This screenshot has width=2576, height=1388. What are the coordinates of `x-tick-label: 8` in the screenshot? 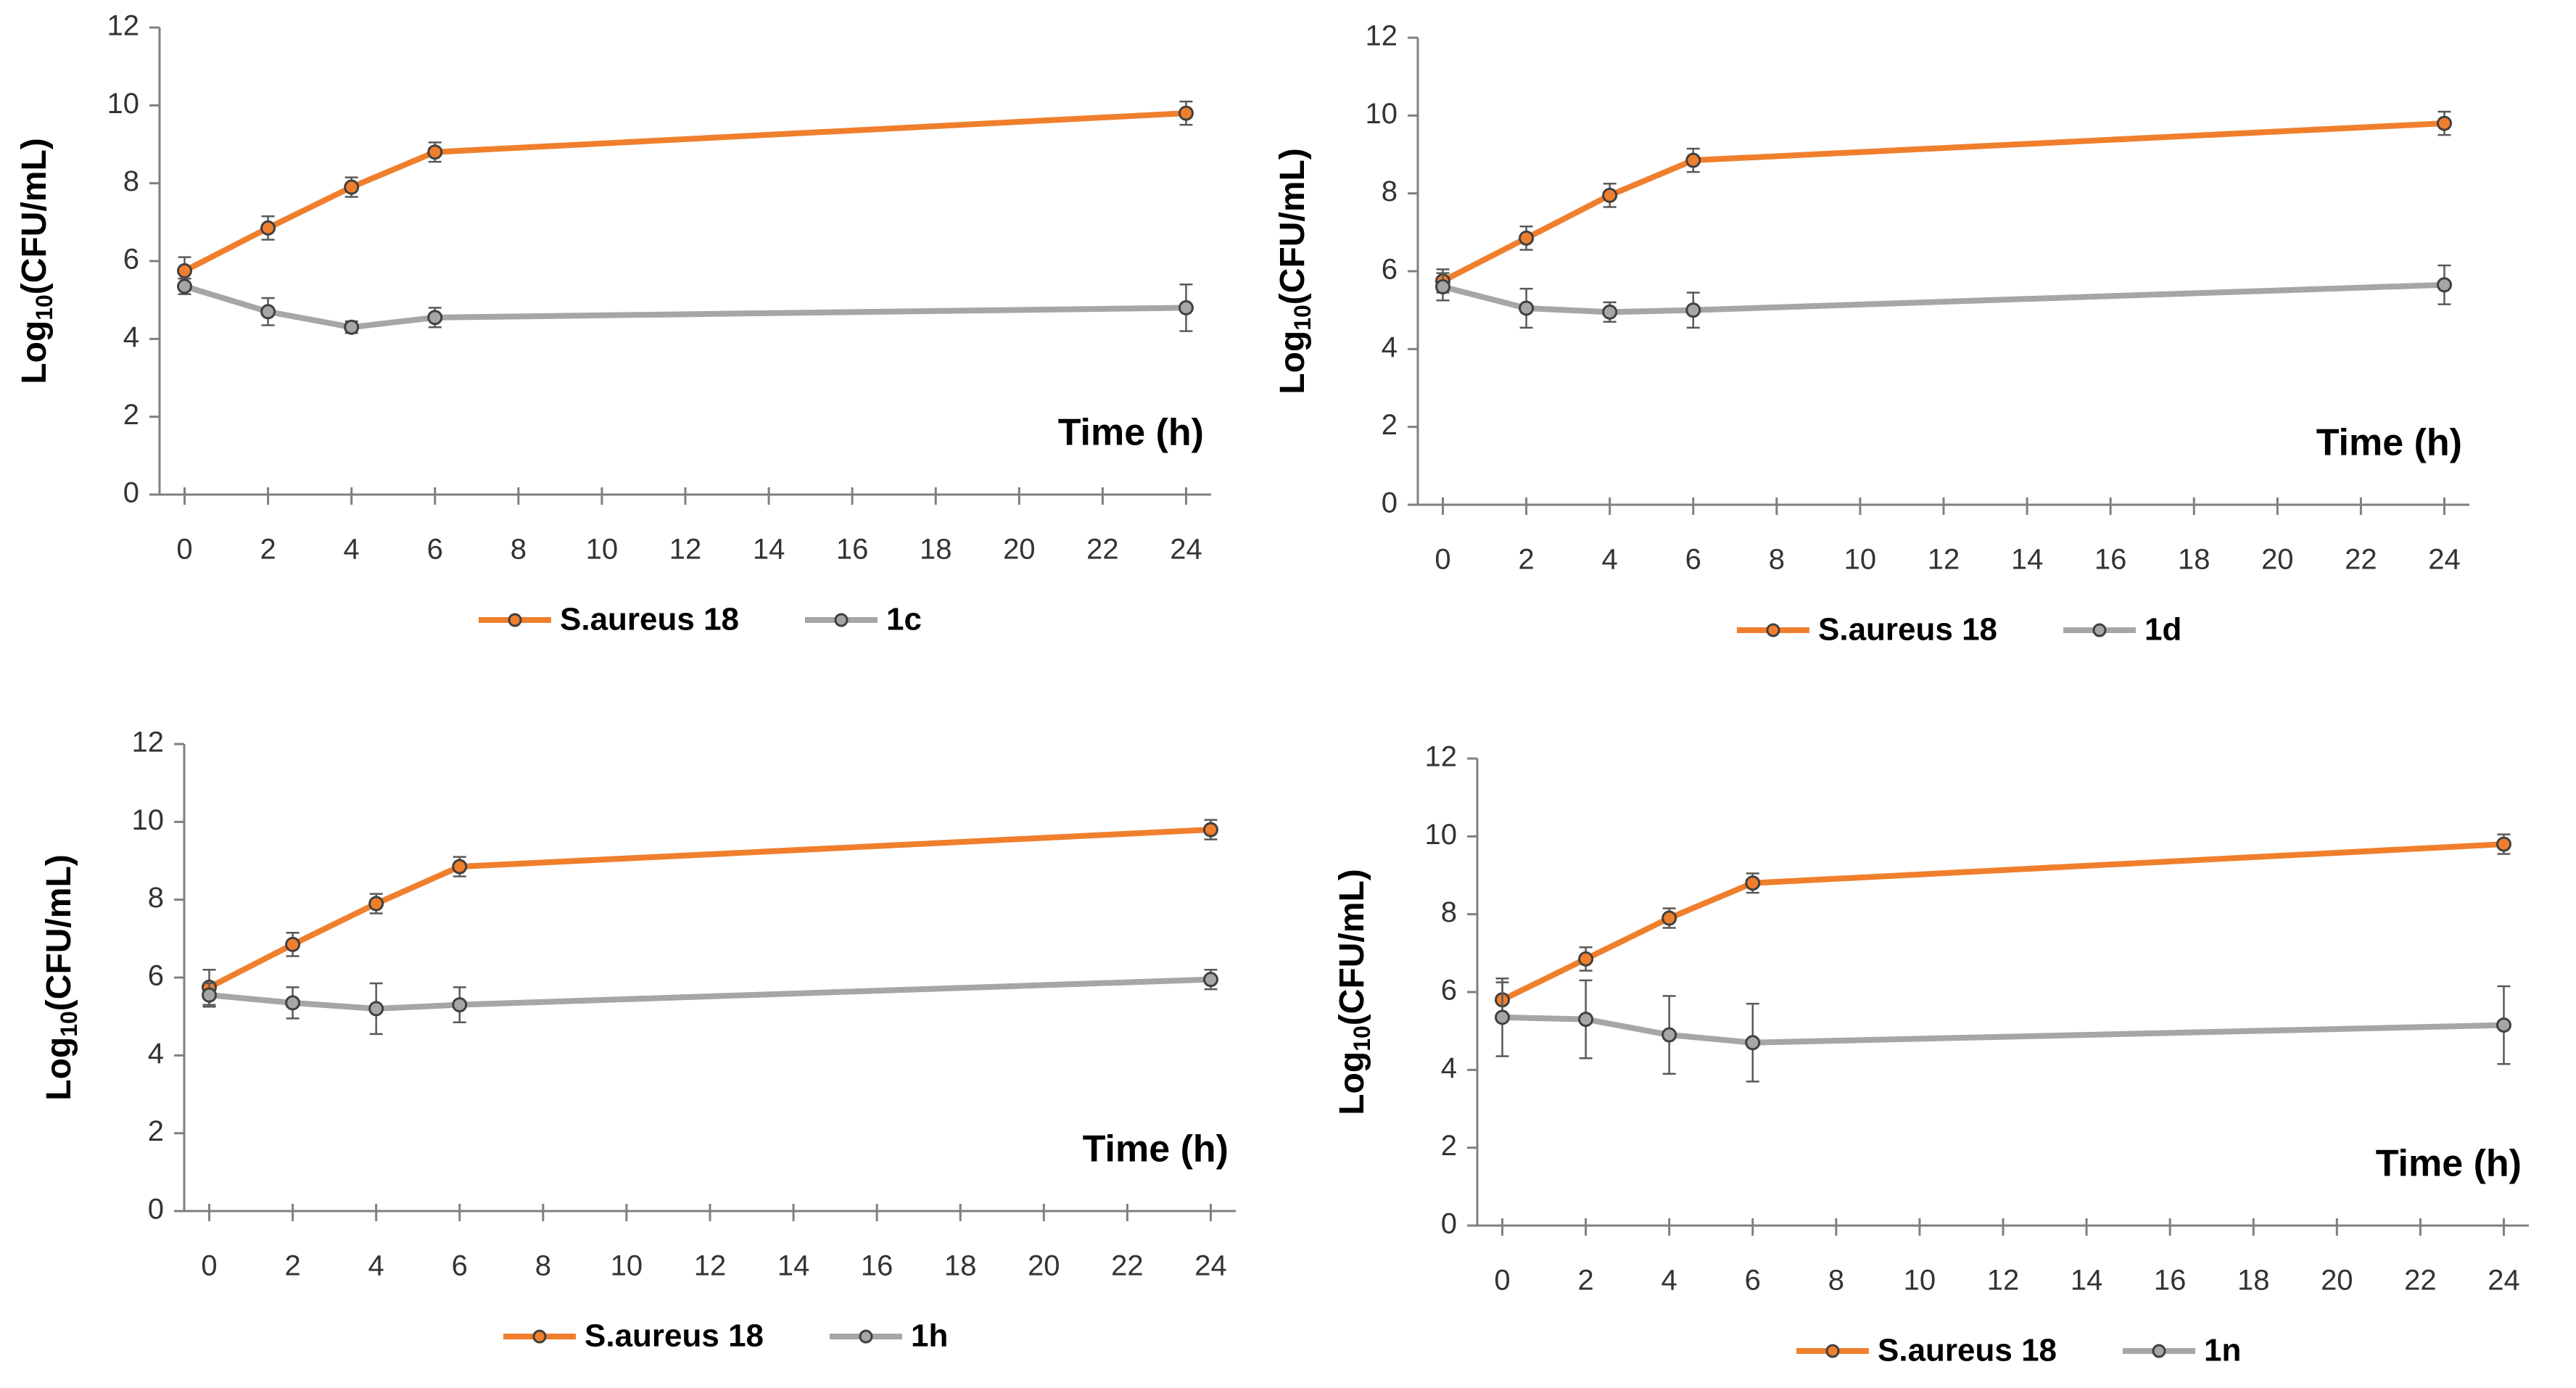 It's located at (1777, 560).